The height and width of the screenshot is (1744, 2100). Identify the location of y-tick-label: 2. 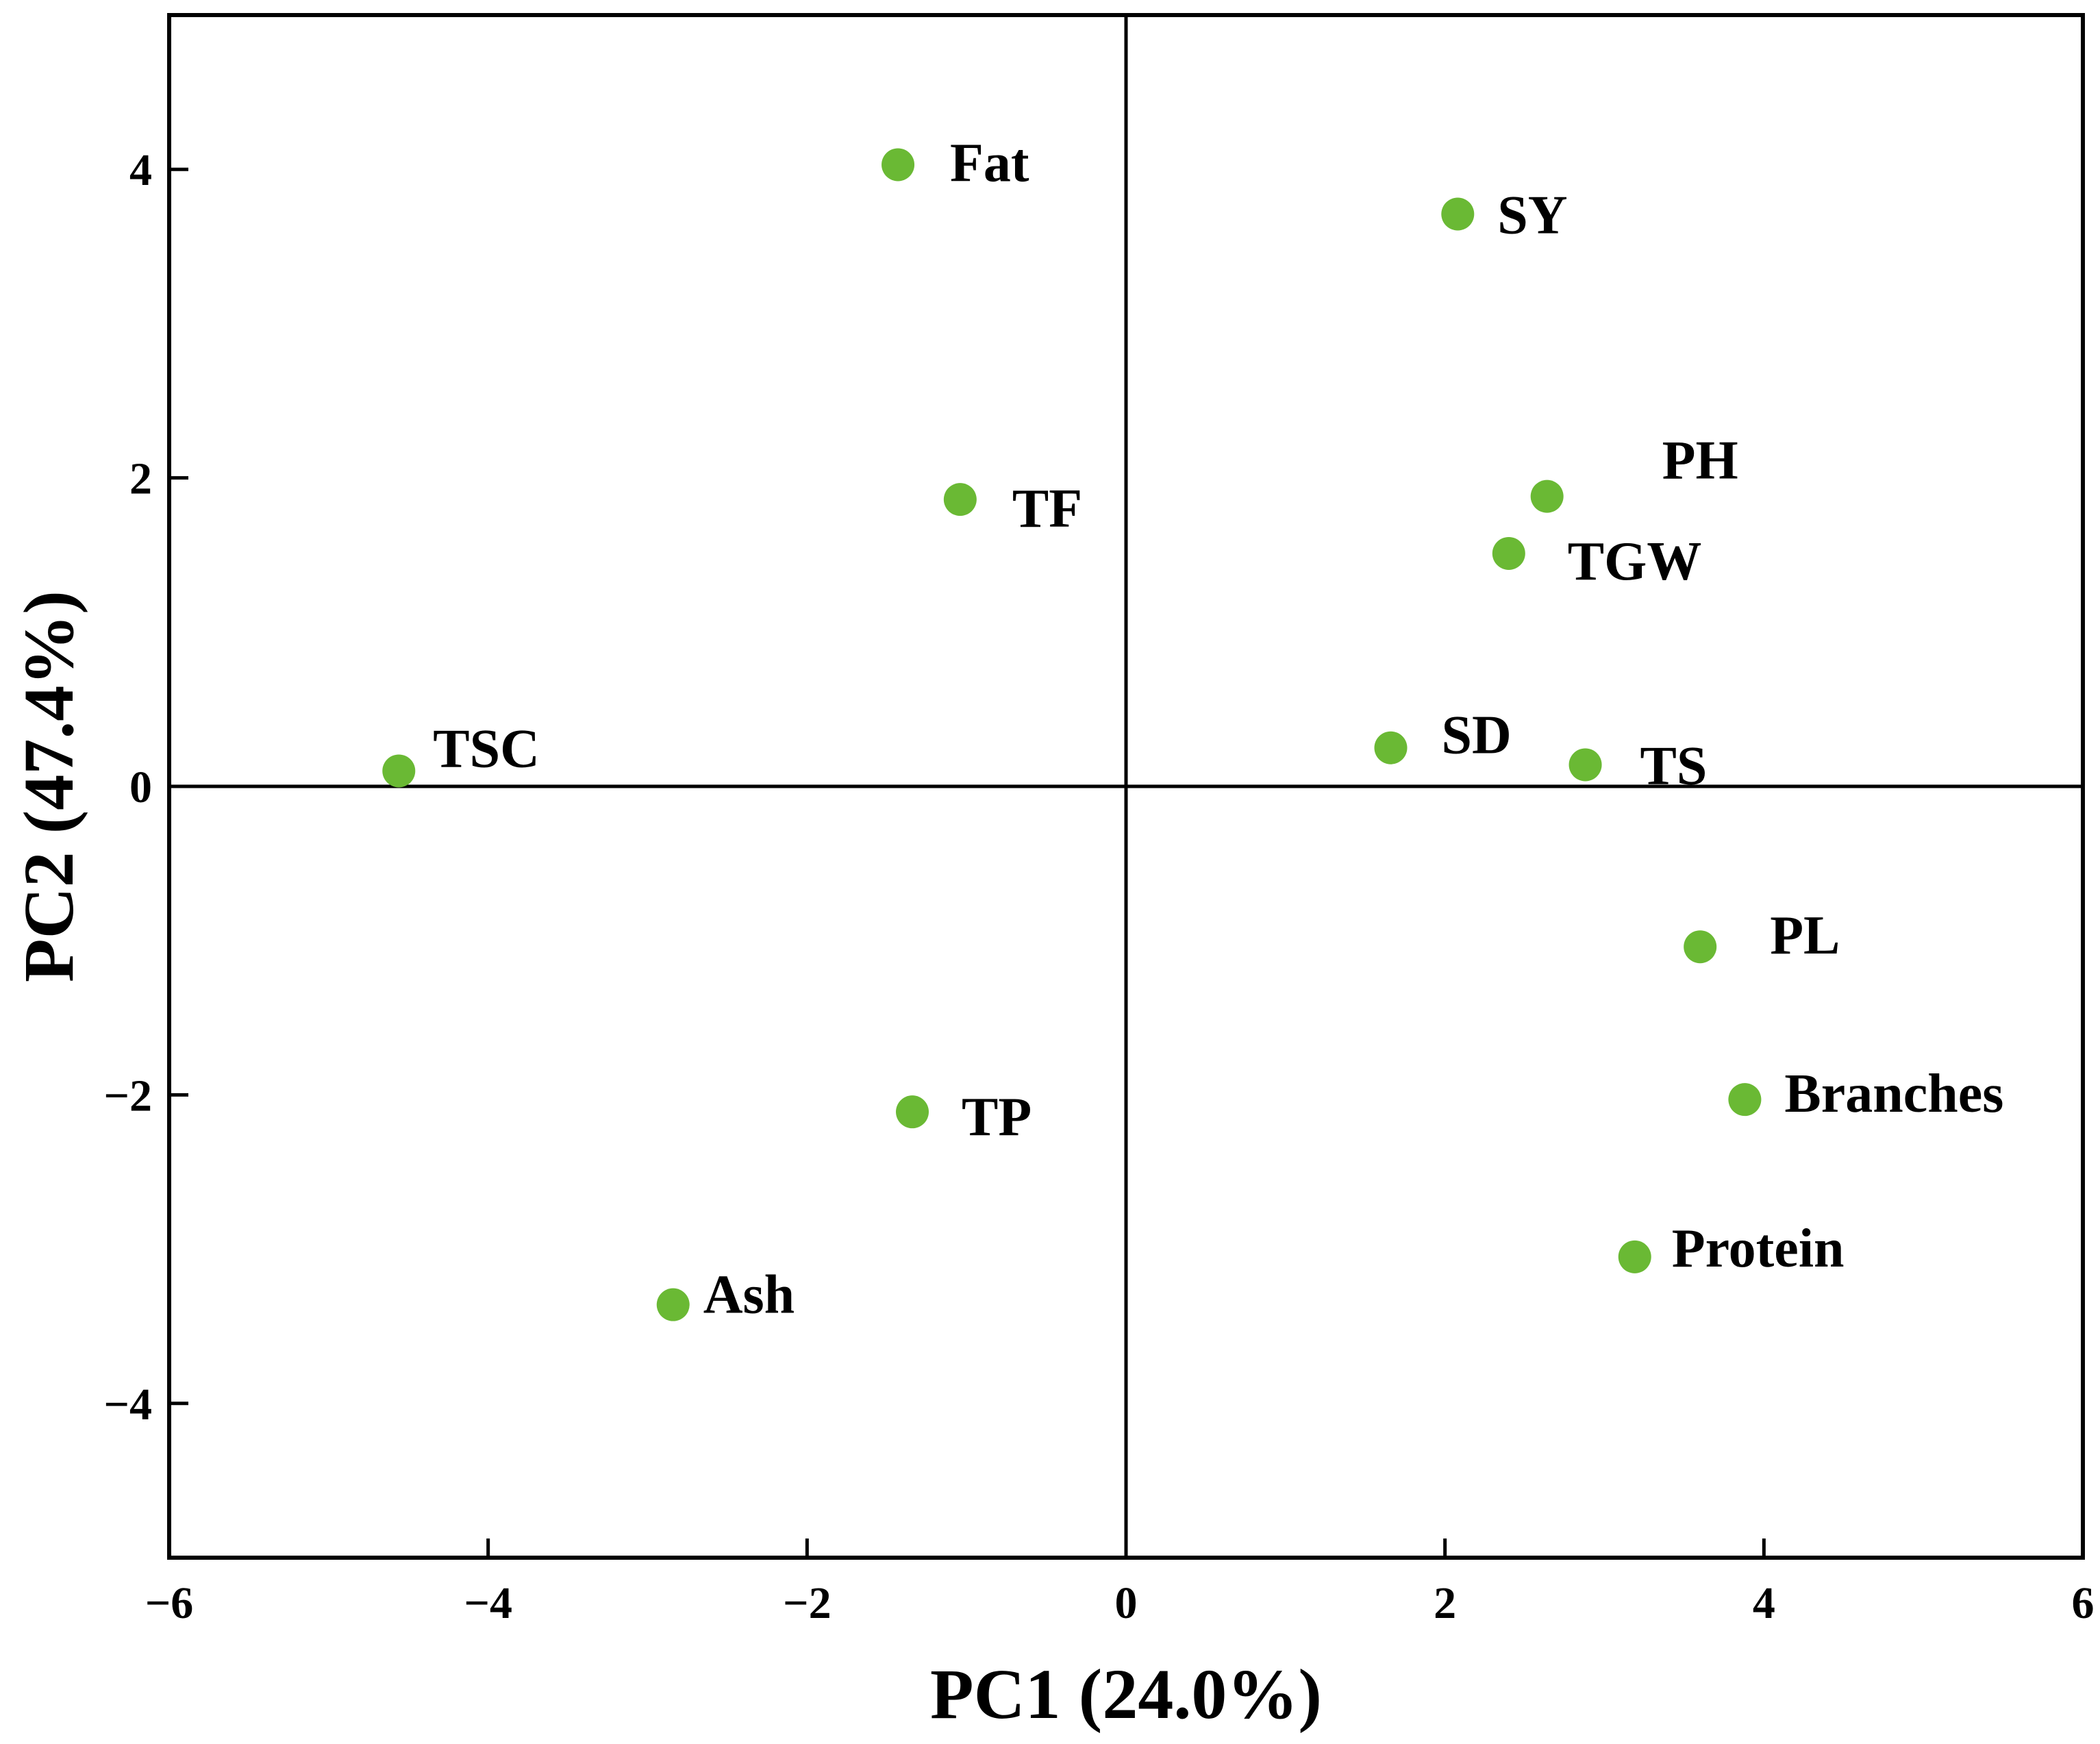
(140, 479).